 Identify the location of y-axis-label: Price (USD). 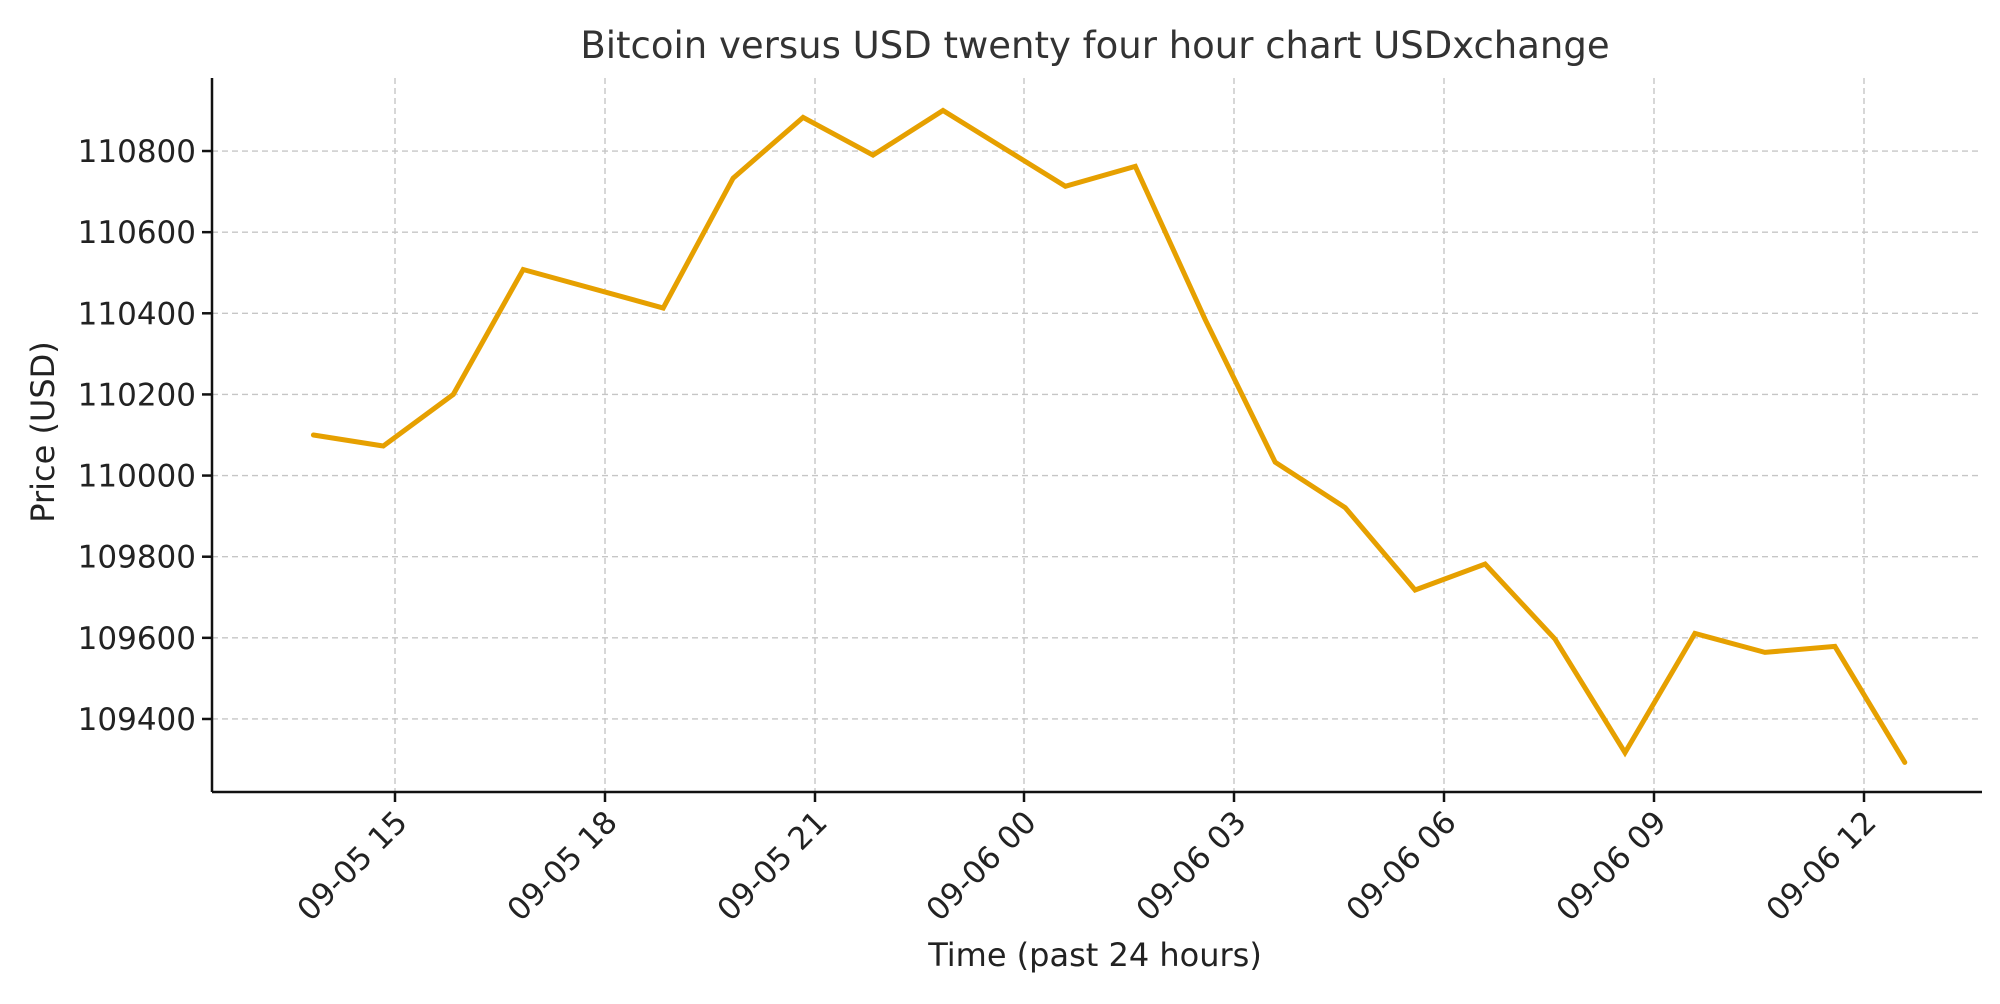
(43, 432).